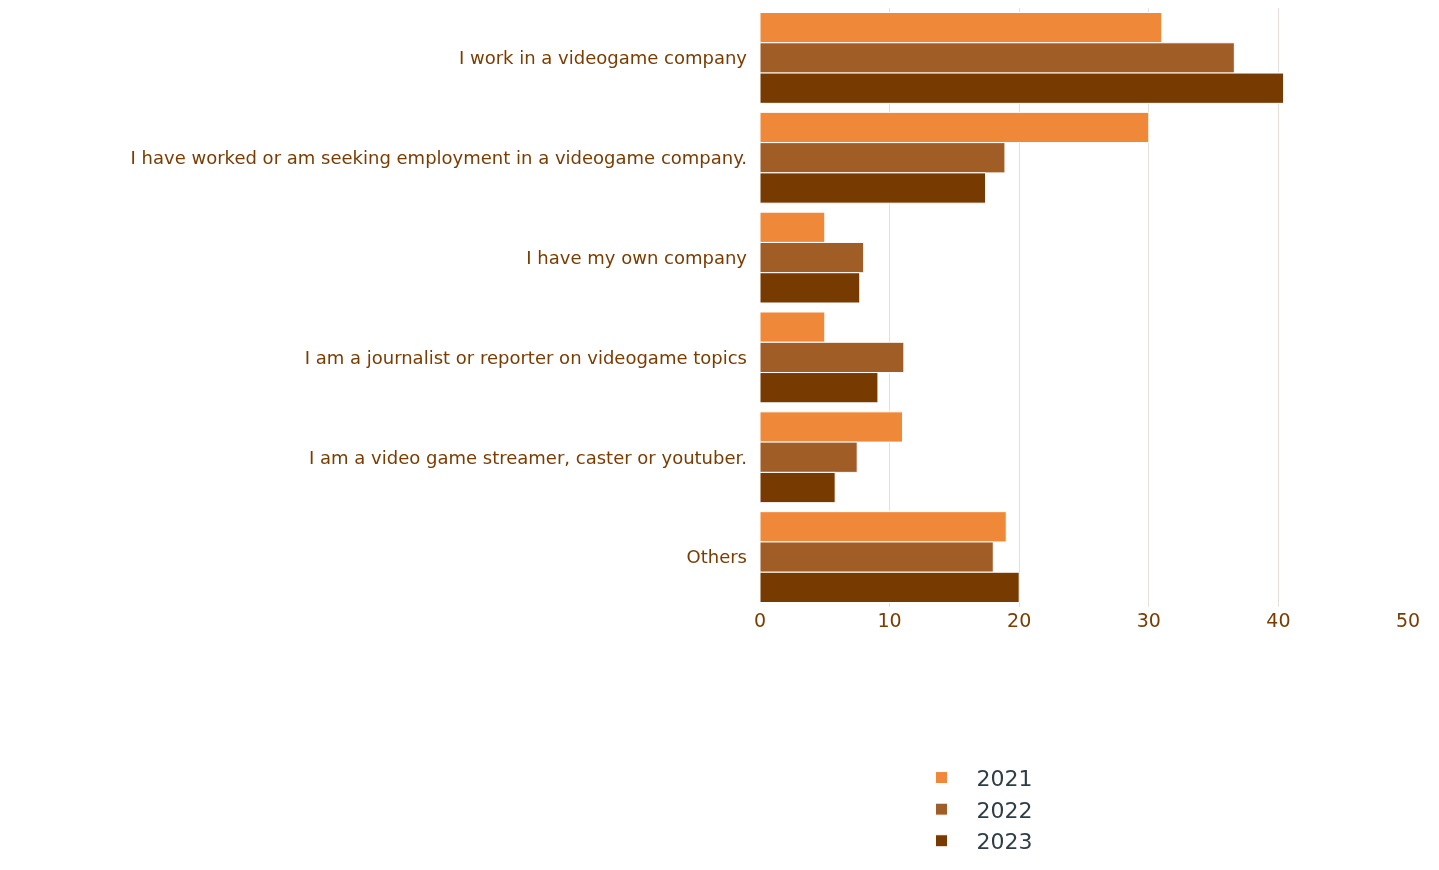  What do you see at coordinates (1278, 620) in the screenshot?
I see `x-tick-label: 40` at bounding box center [1278, 620].